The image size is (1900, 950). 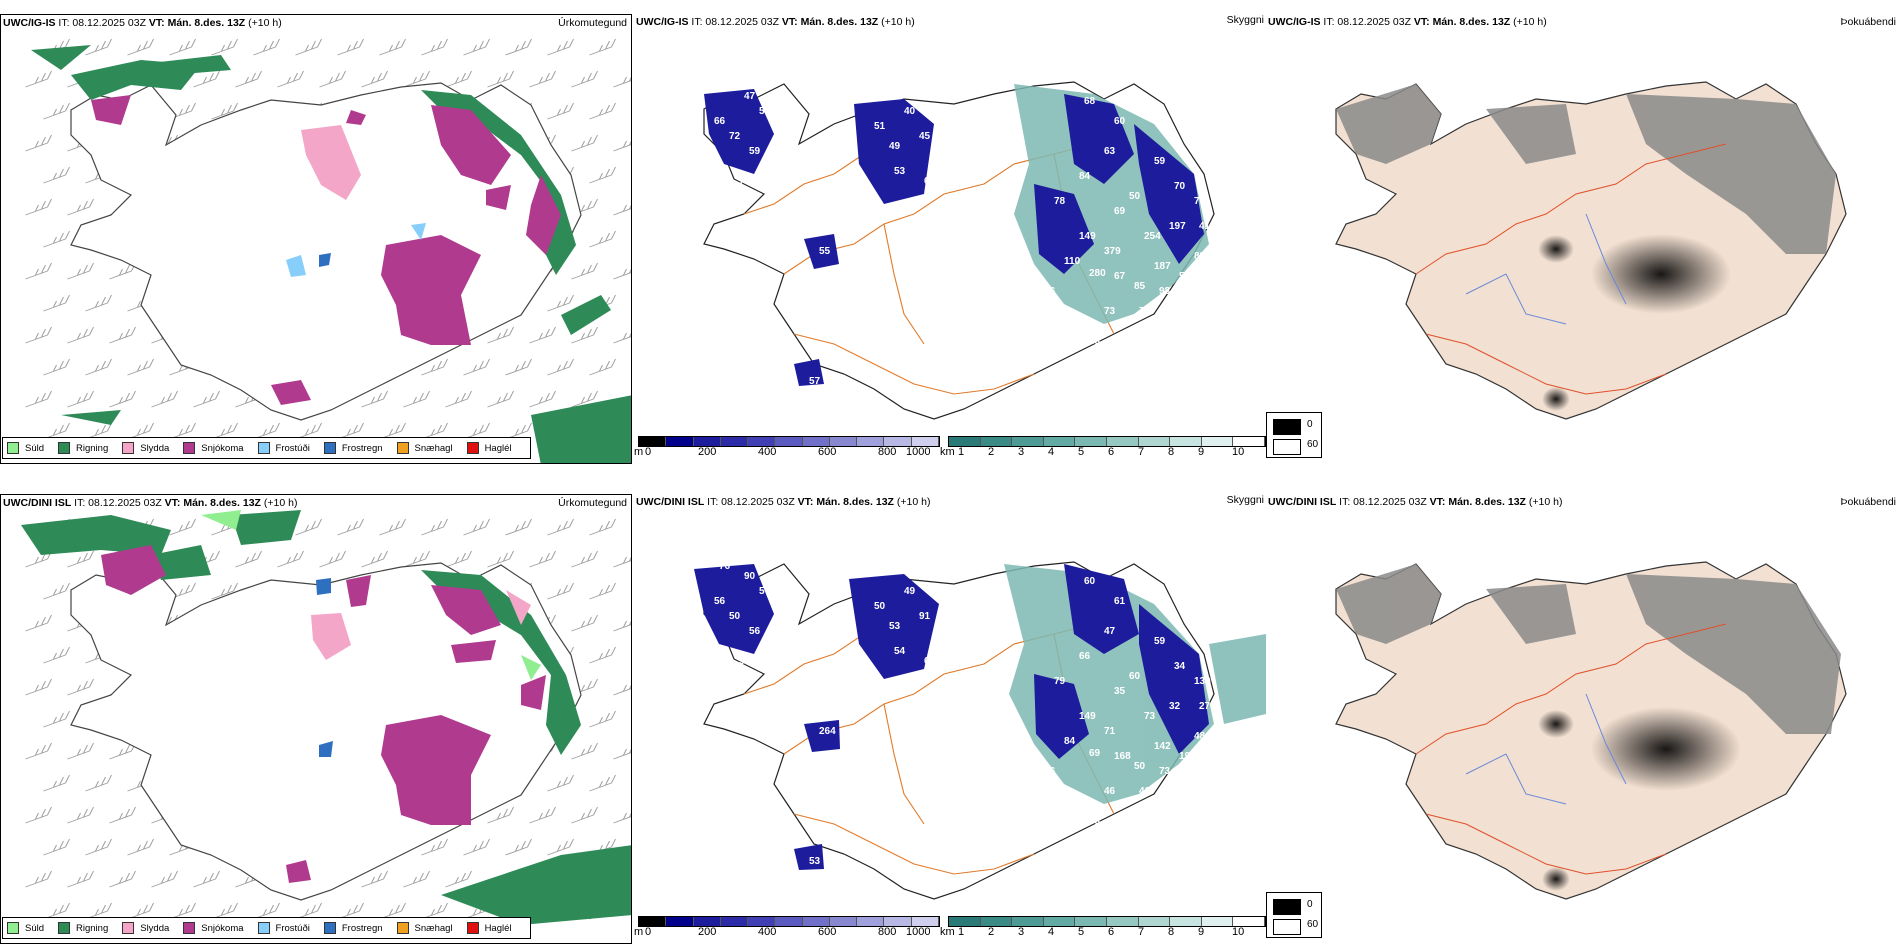 What do you see at coordinates (362, 448) in the screenshot?
I see `legend-label: Frostregn` at bounding box center [362, 448].